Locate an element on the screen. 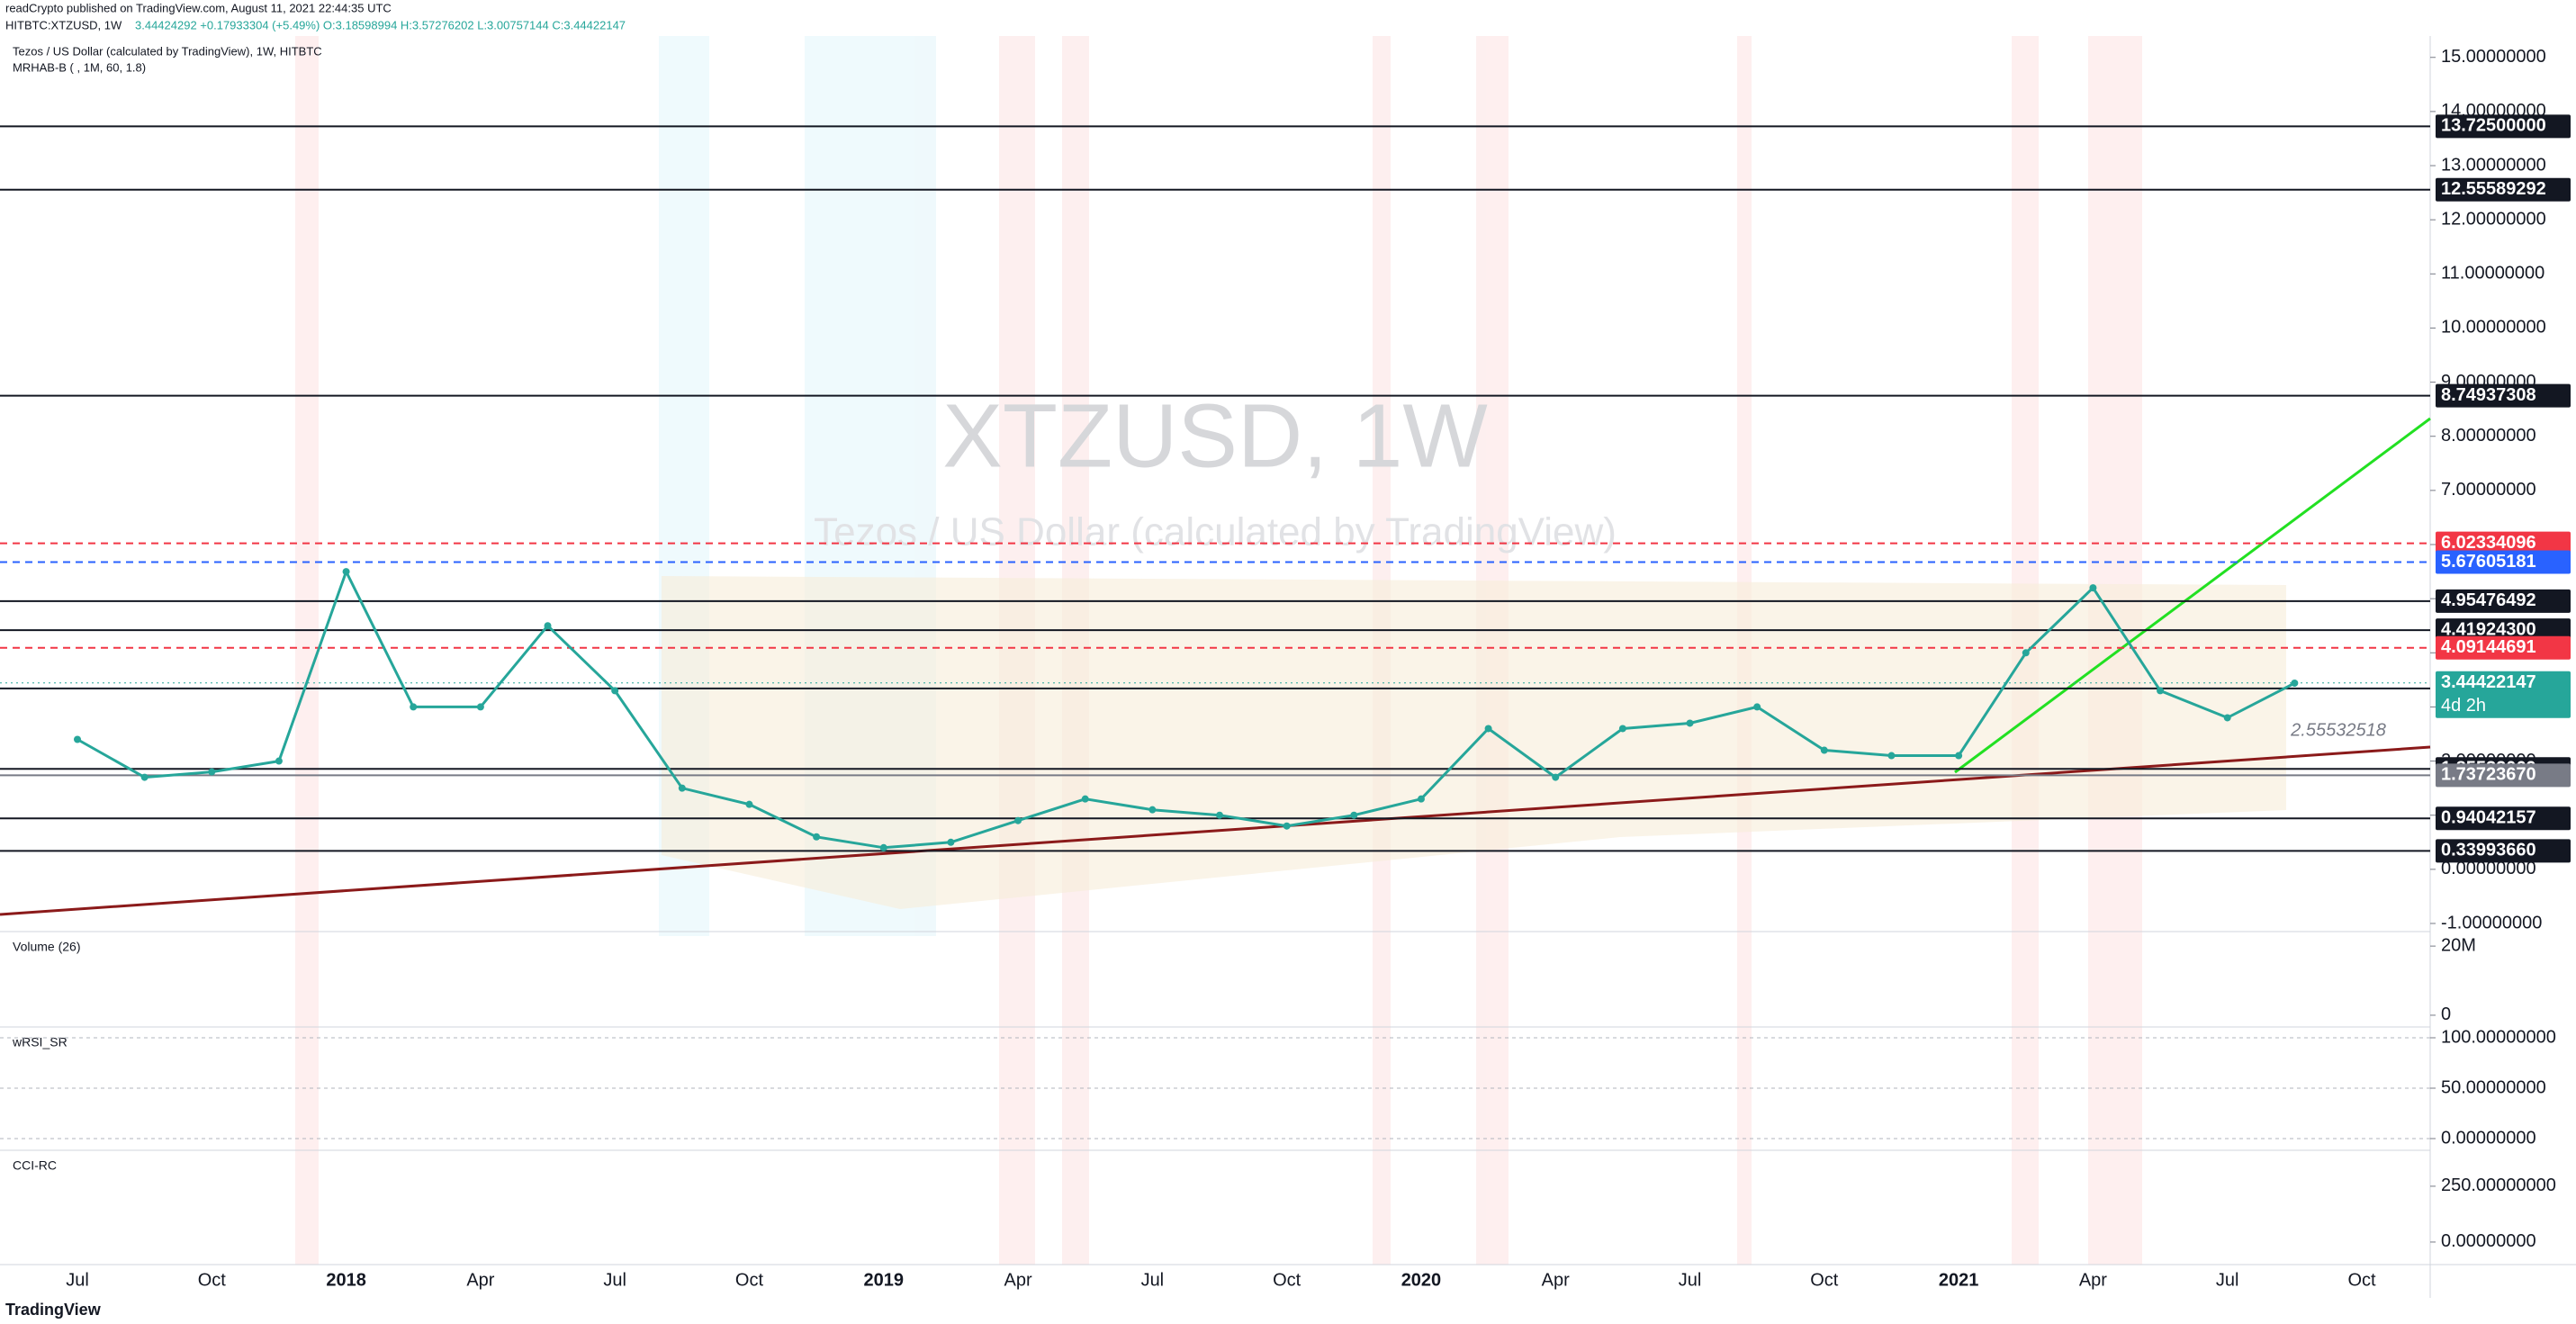 This screenshot has height=1324, width=2576. y-tick-label: 15.00000000 is located at coordinates (2493, 57).